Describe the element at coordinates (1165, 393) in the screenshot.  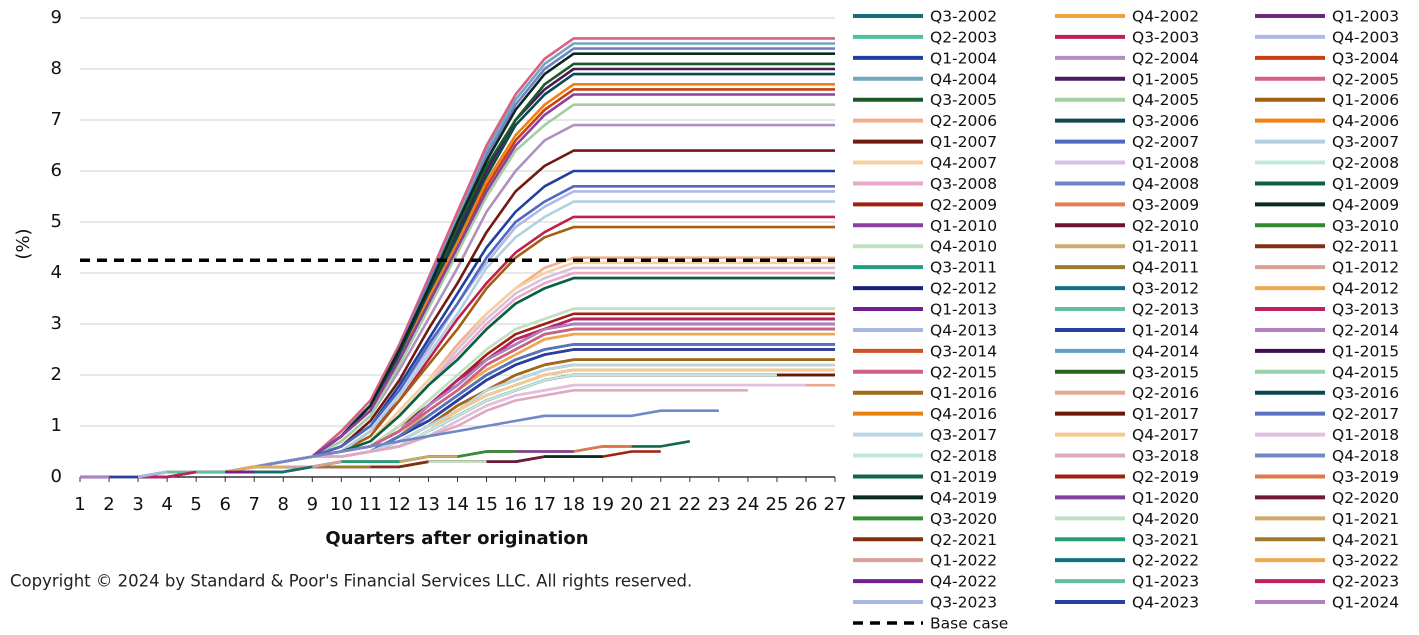
I see `legend-label: Q2-2016` at that location.